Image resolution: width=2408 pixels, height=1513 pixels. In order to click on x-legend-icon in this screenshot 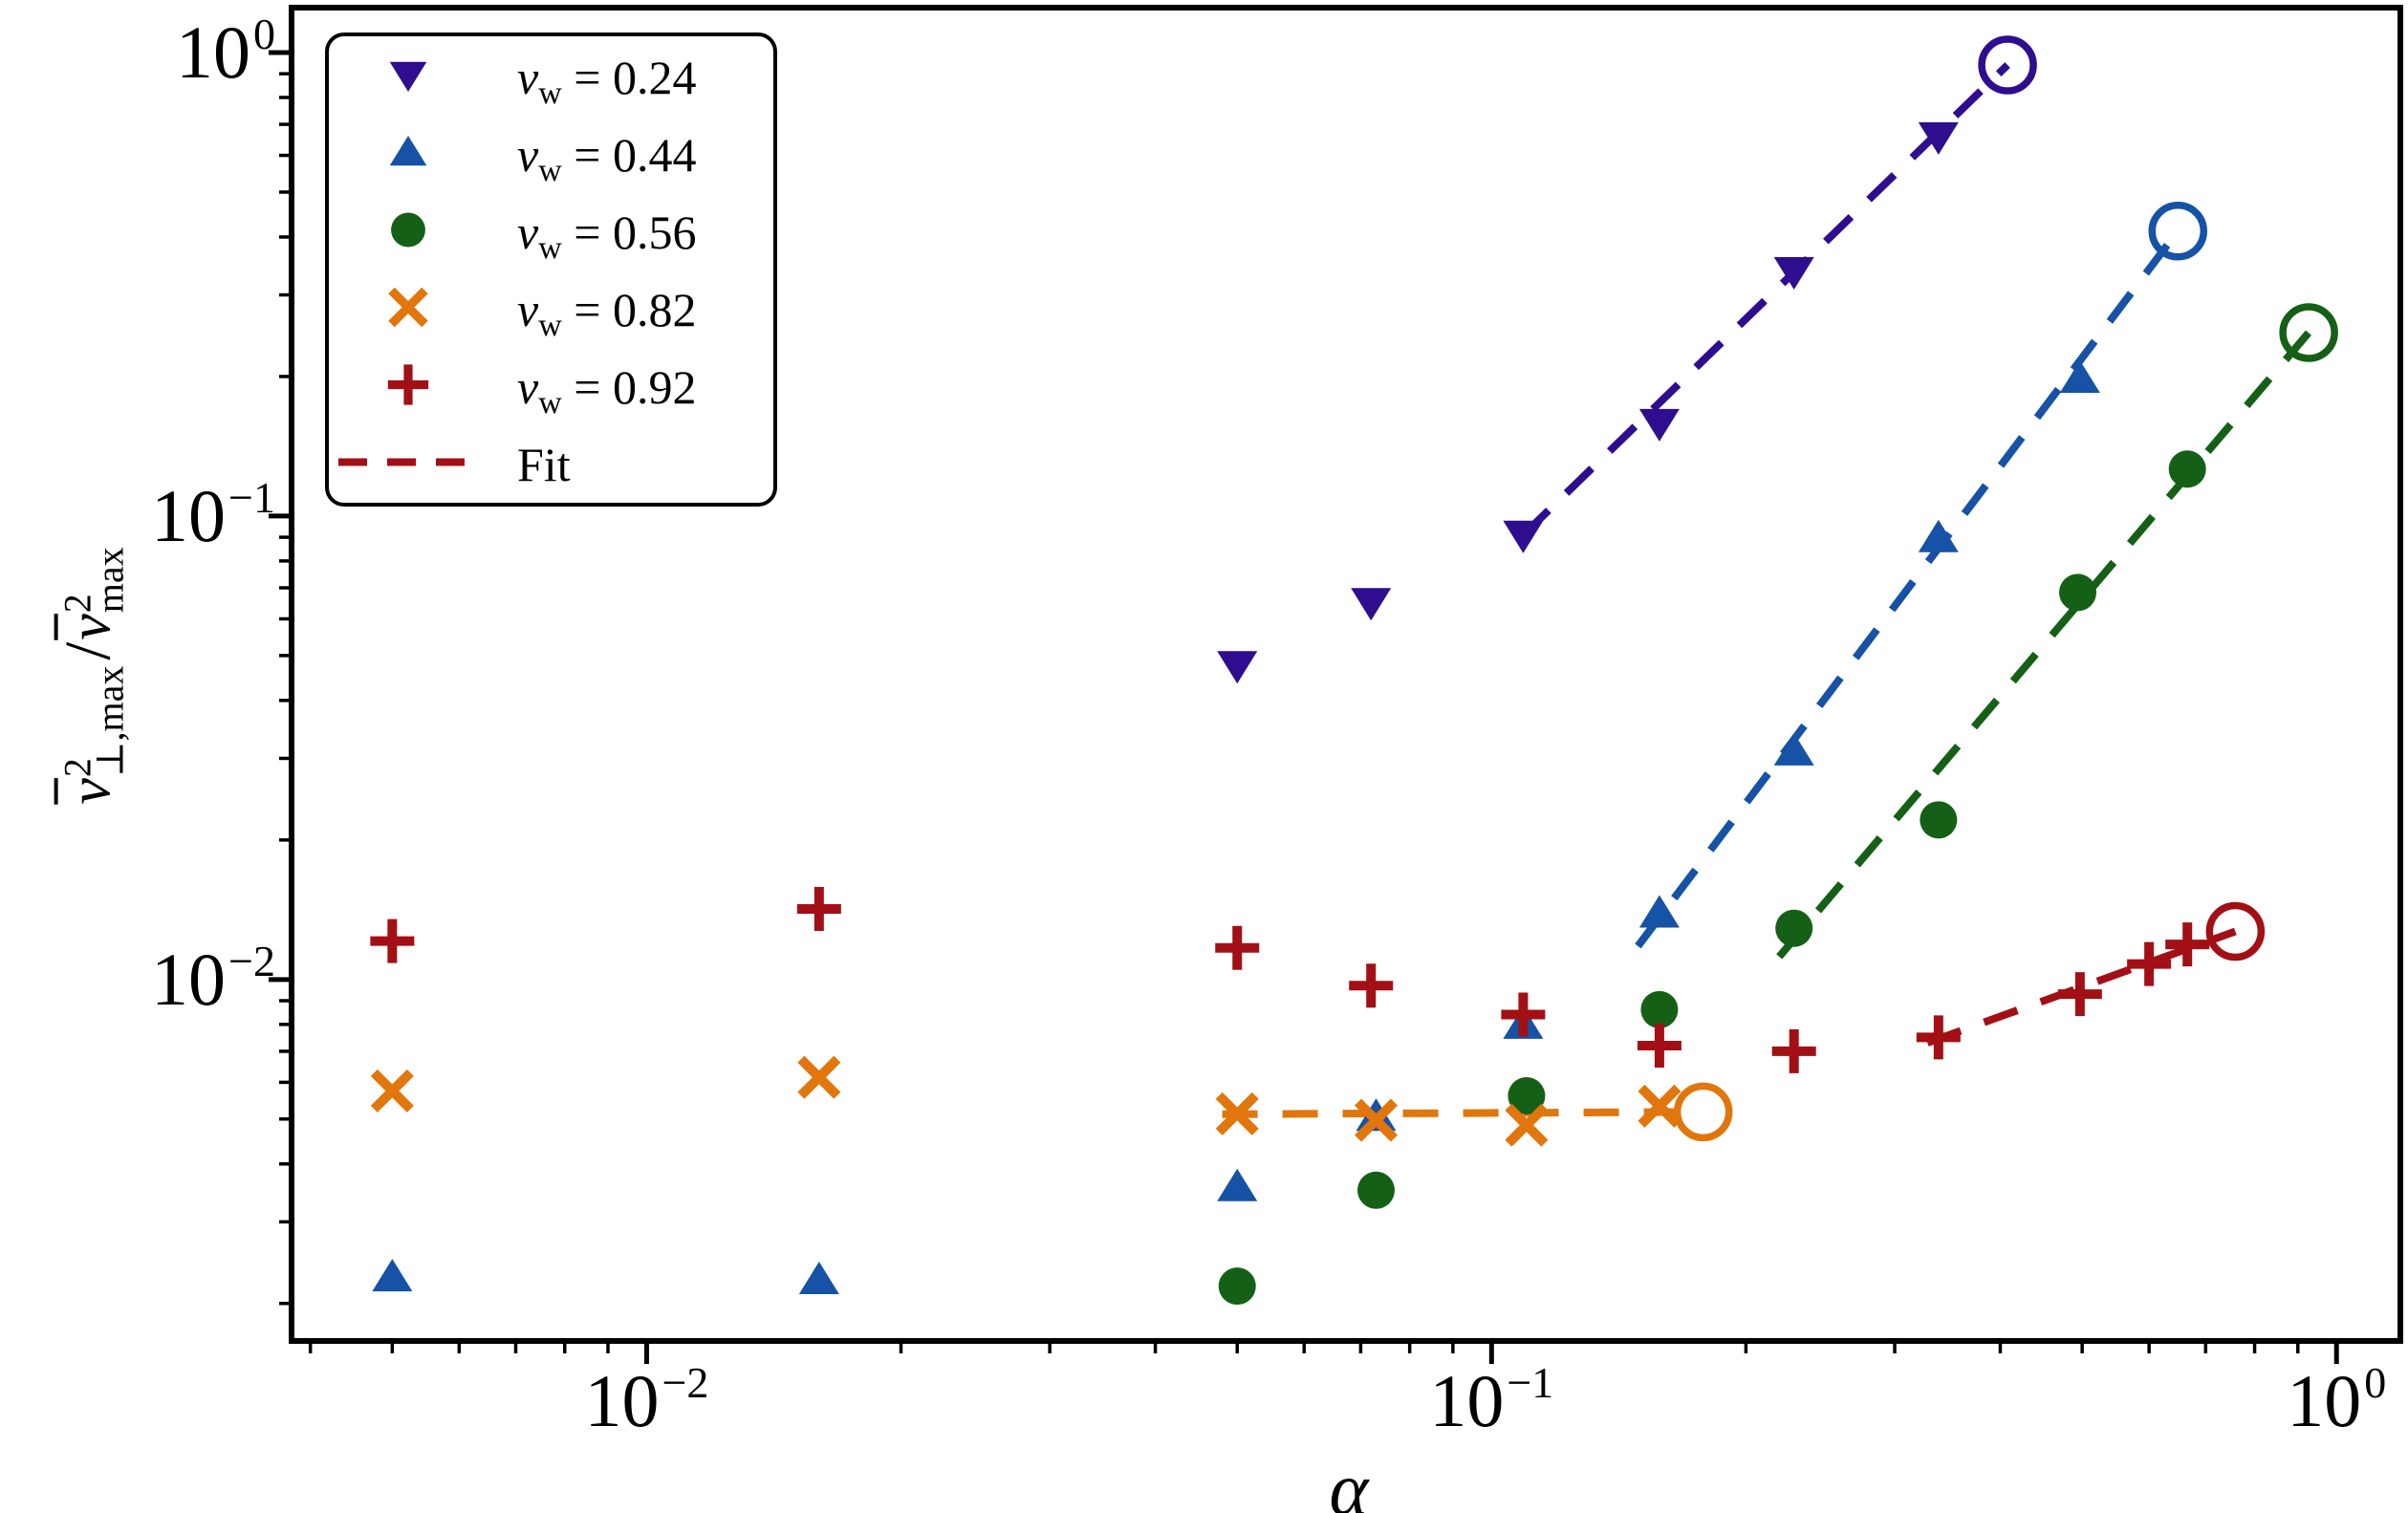, I will do `click(408, 310)`.